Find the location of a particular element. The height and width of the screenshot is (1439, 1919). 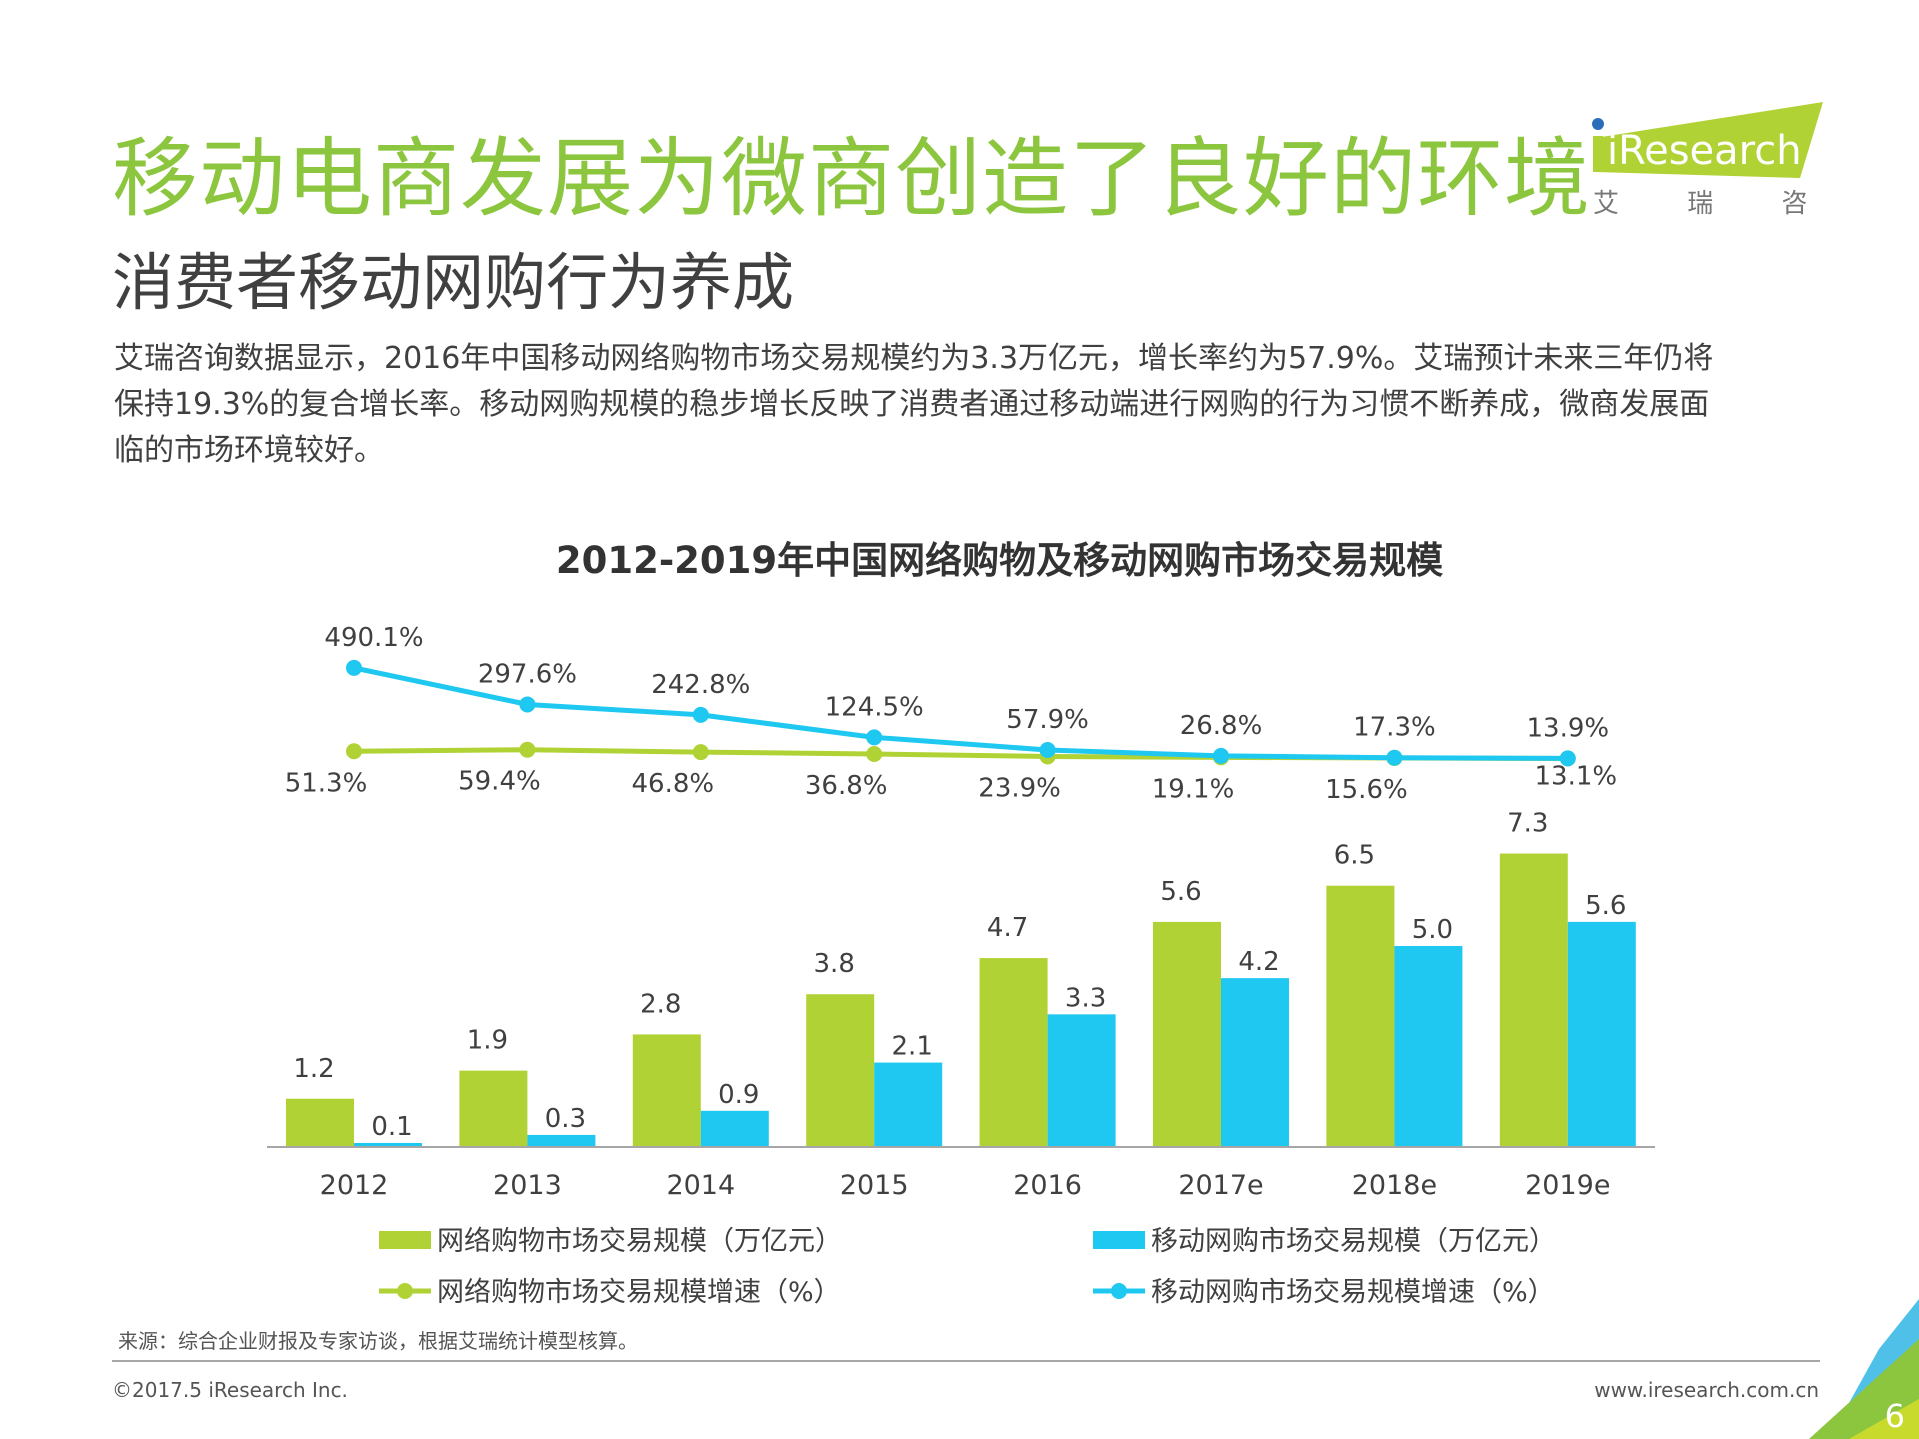

bar-label-mobile: 0.3 is located at coordinates (565, 1119).